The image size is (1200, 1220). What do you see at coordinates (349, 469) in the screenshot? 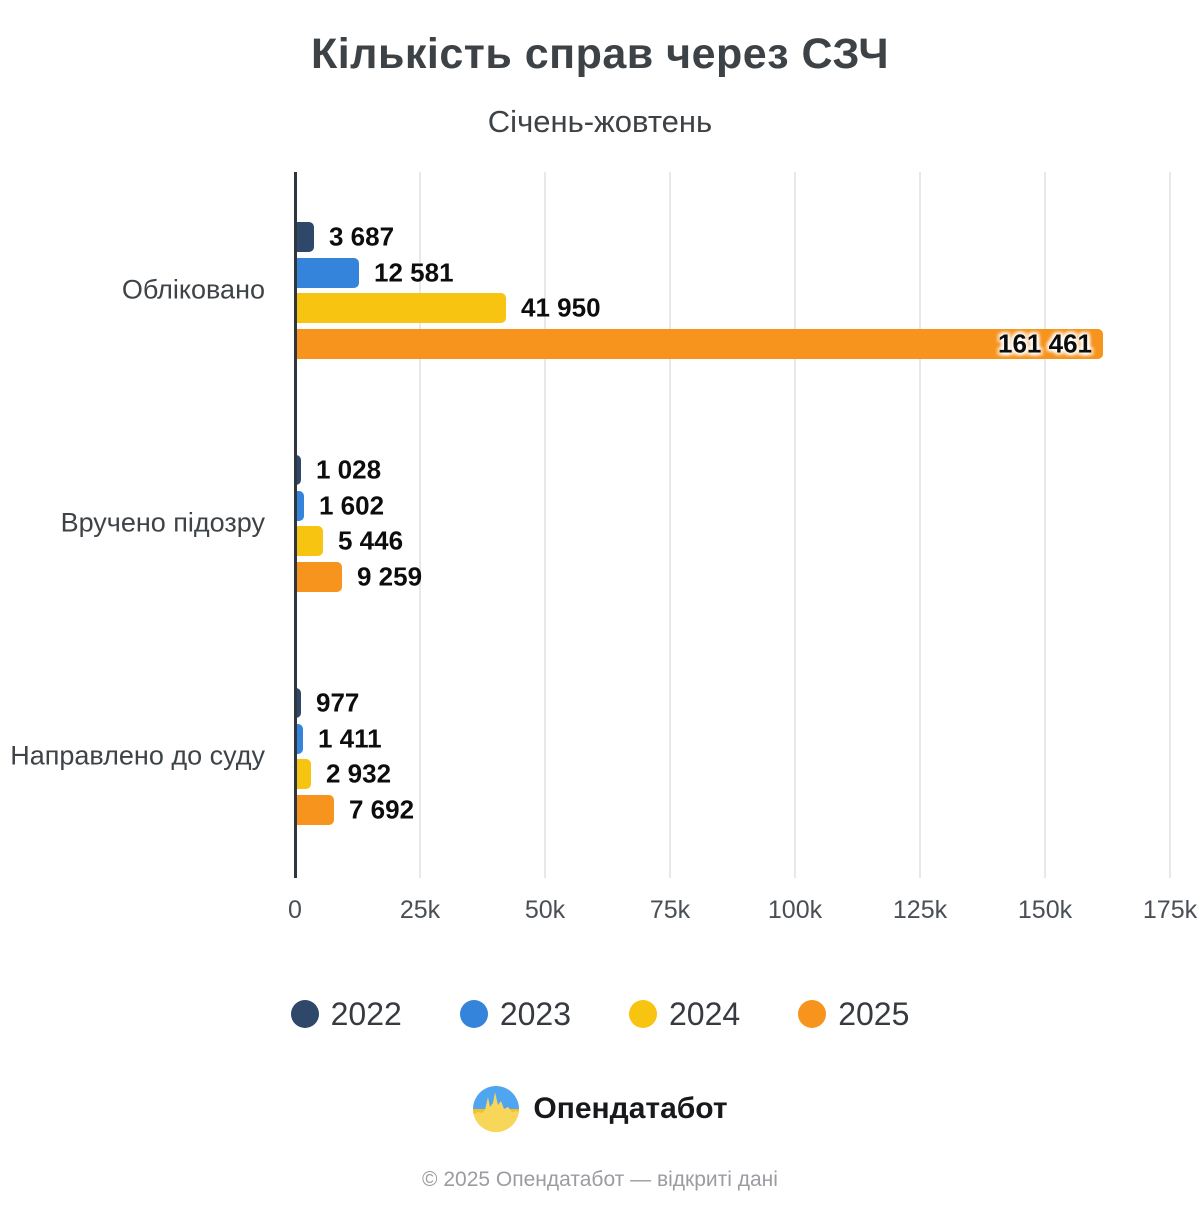
I see `value-label: 1 028` at bounding box center [349, 469].